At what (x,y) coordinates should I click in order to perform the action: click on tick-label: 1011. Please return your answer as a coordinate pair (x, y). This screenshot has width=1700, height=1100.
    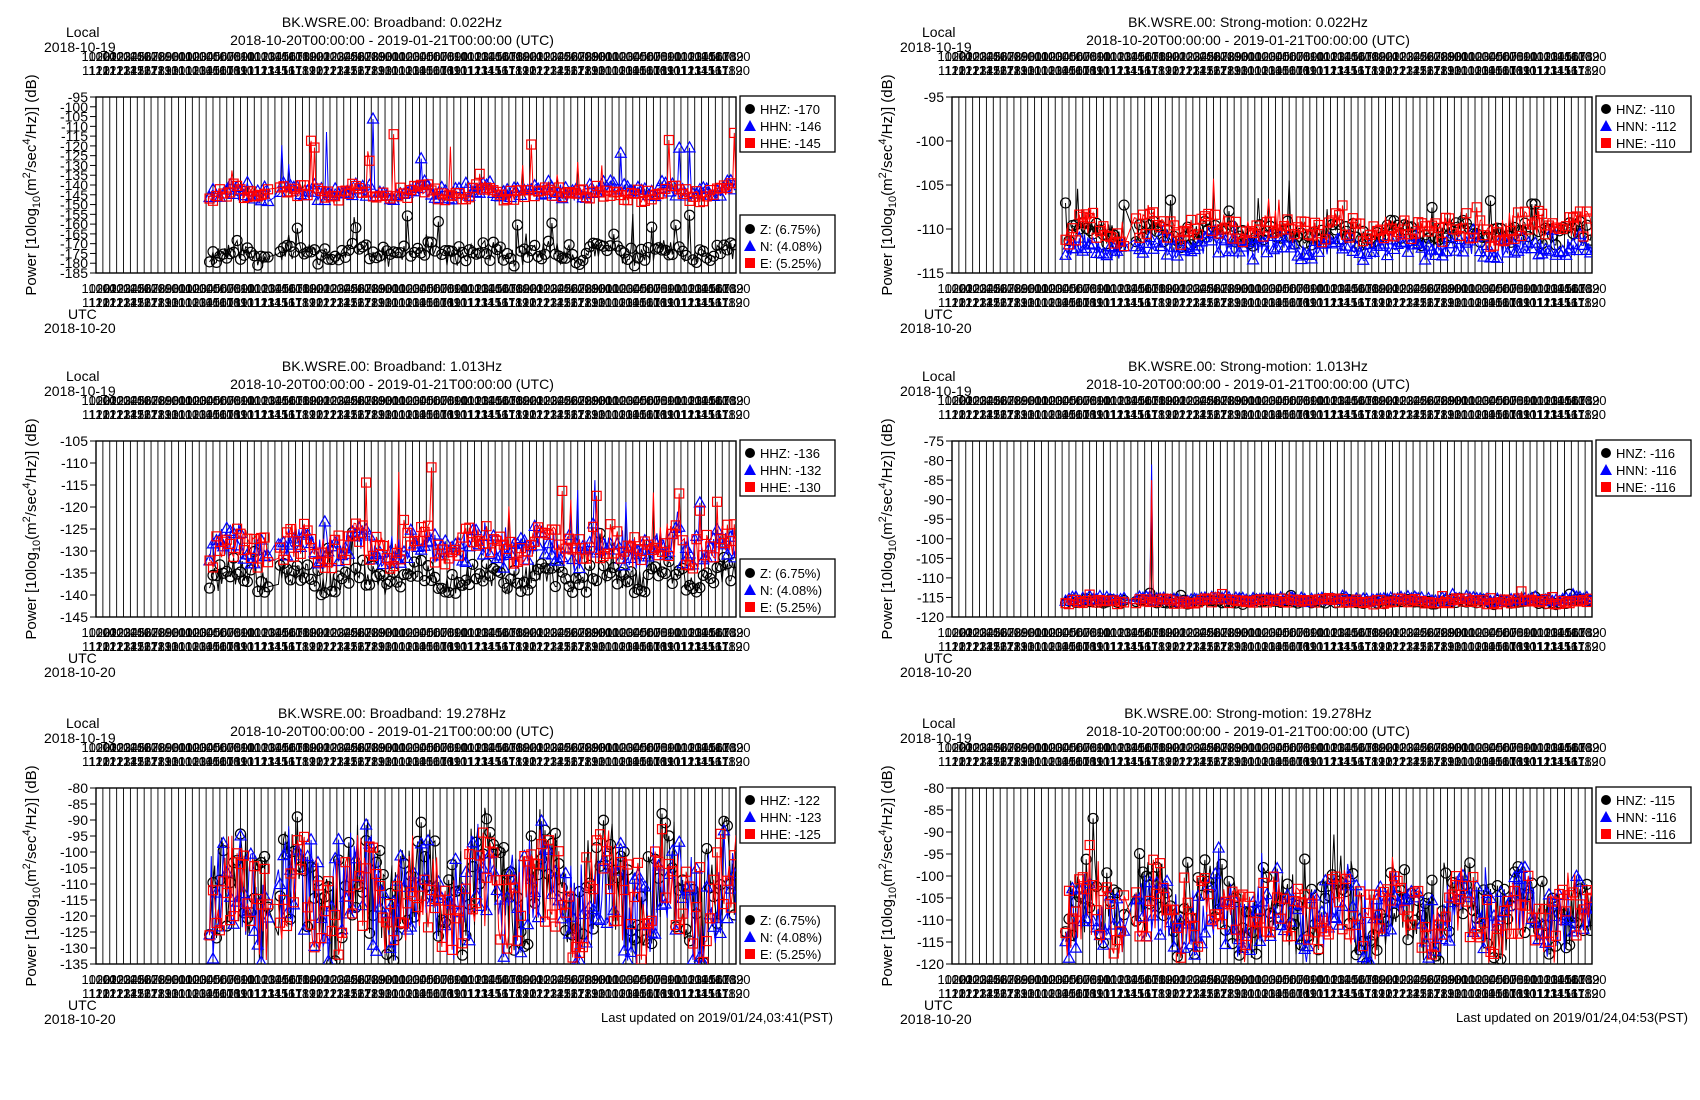
    Looking at the image, I should click on (247, 56).